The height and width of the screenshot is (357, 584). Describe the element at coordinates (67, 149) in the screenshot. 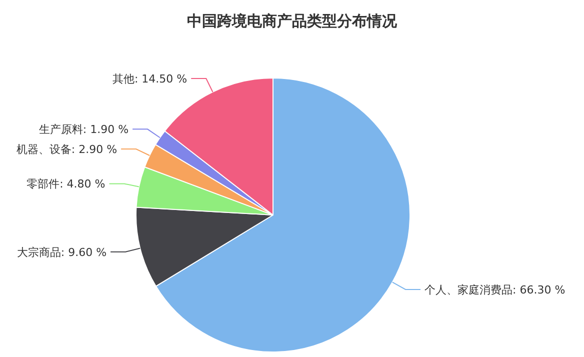

I see `slice-label: 机器、设备: 2.90 %` at that location.